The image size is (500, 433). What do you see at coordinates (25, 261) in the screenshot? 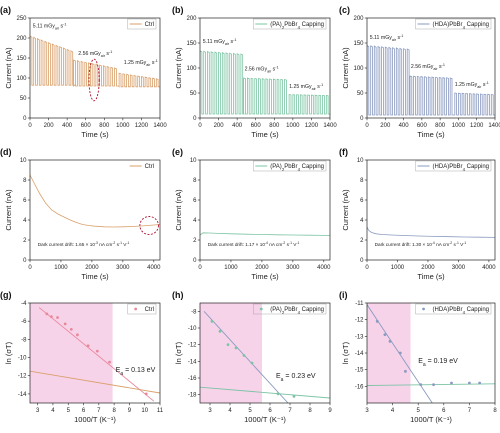
I see `y-tick-label: 0` at bounding box center [25, 261].